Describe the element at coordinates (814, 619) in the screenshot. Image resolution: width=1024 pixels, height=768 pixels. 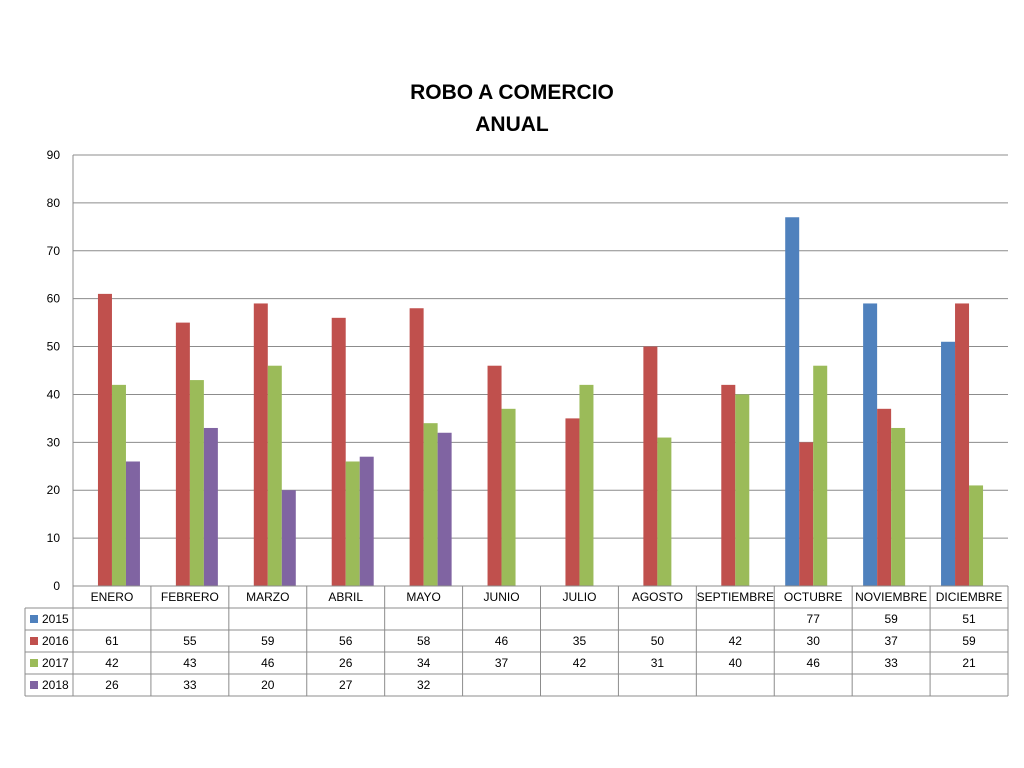
I see `data-table-value: 77` at that location.